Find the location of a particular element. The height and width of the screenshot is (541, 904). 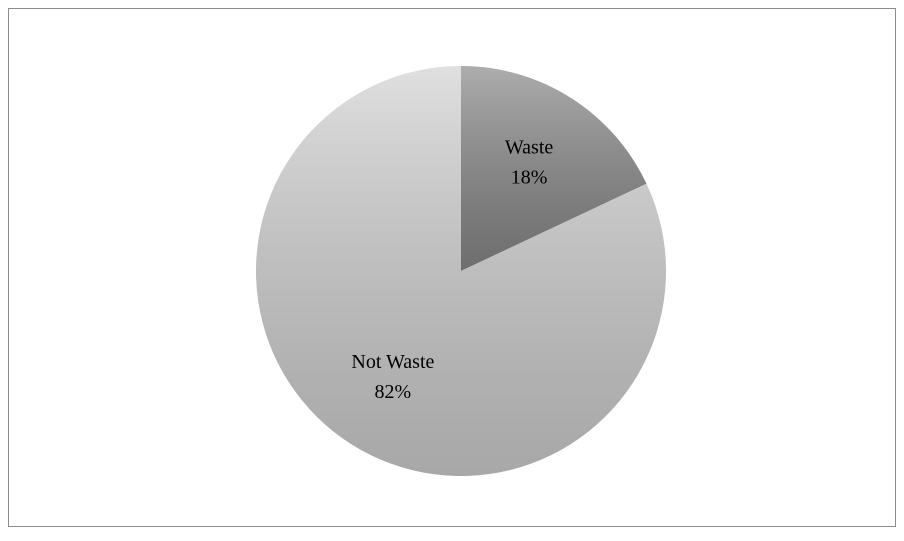

slice-value-label: 18% is located at coordinates (529, 177).